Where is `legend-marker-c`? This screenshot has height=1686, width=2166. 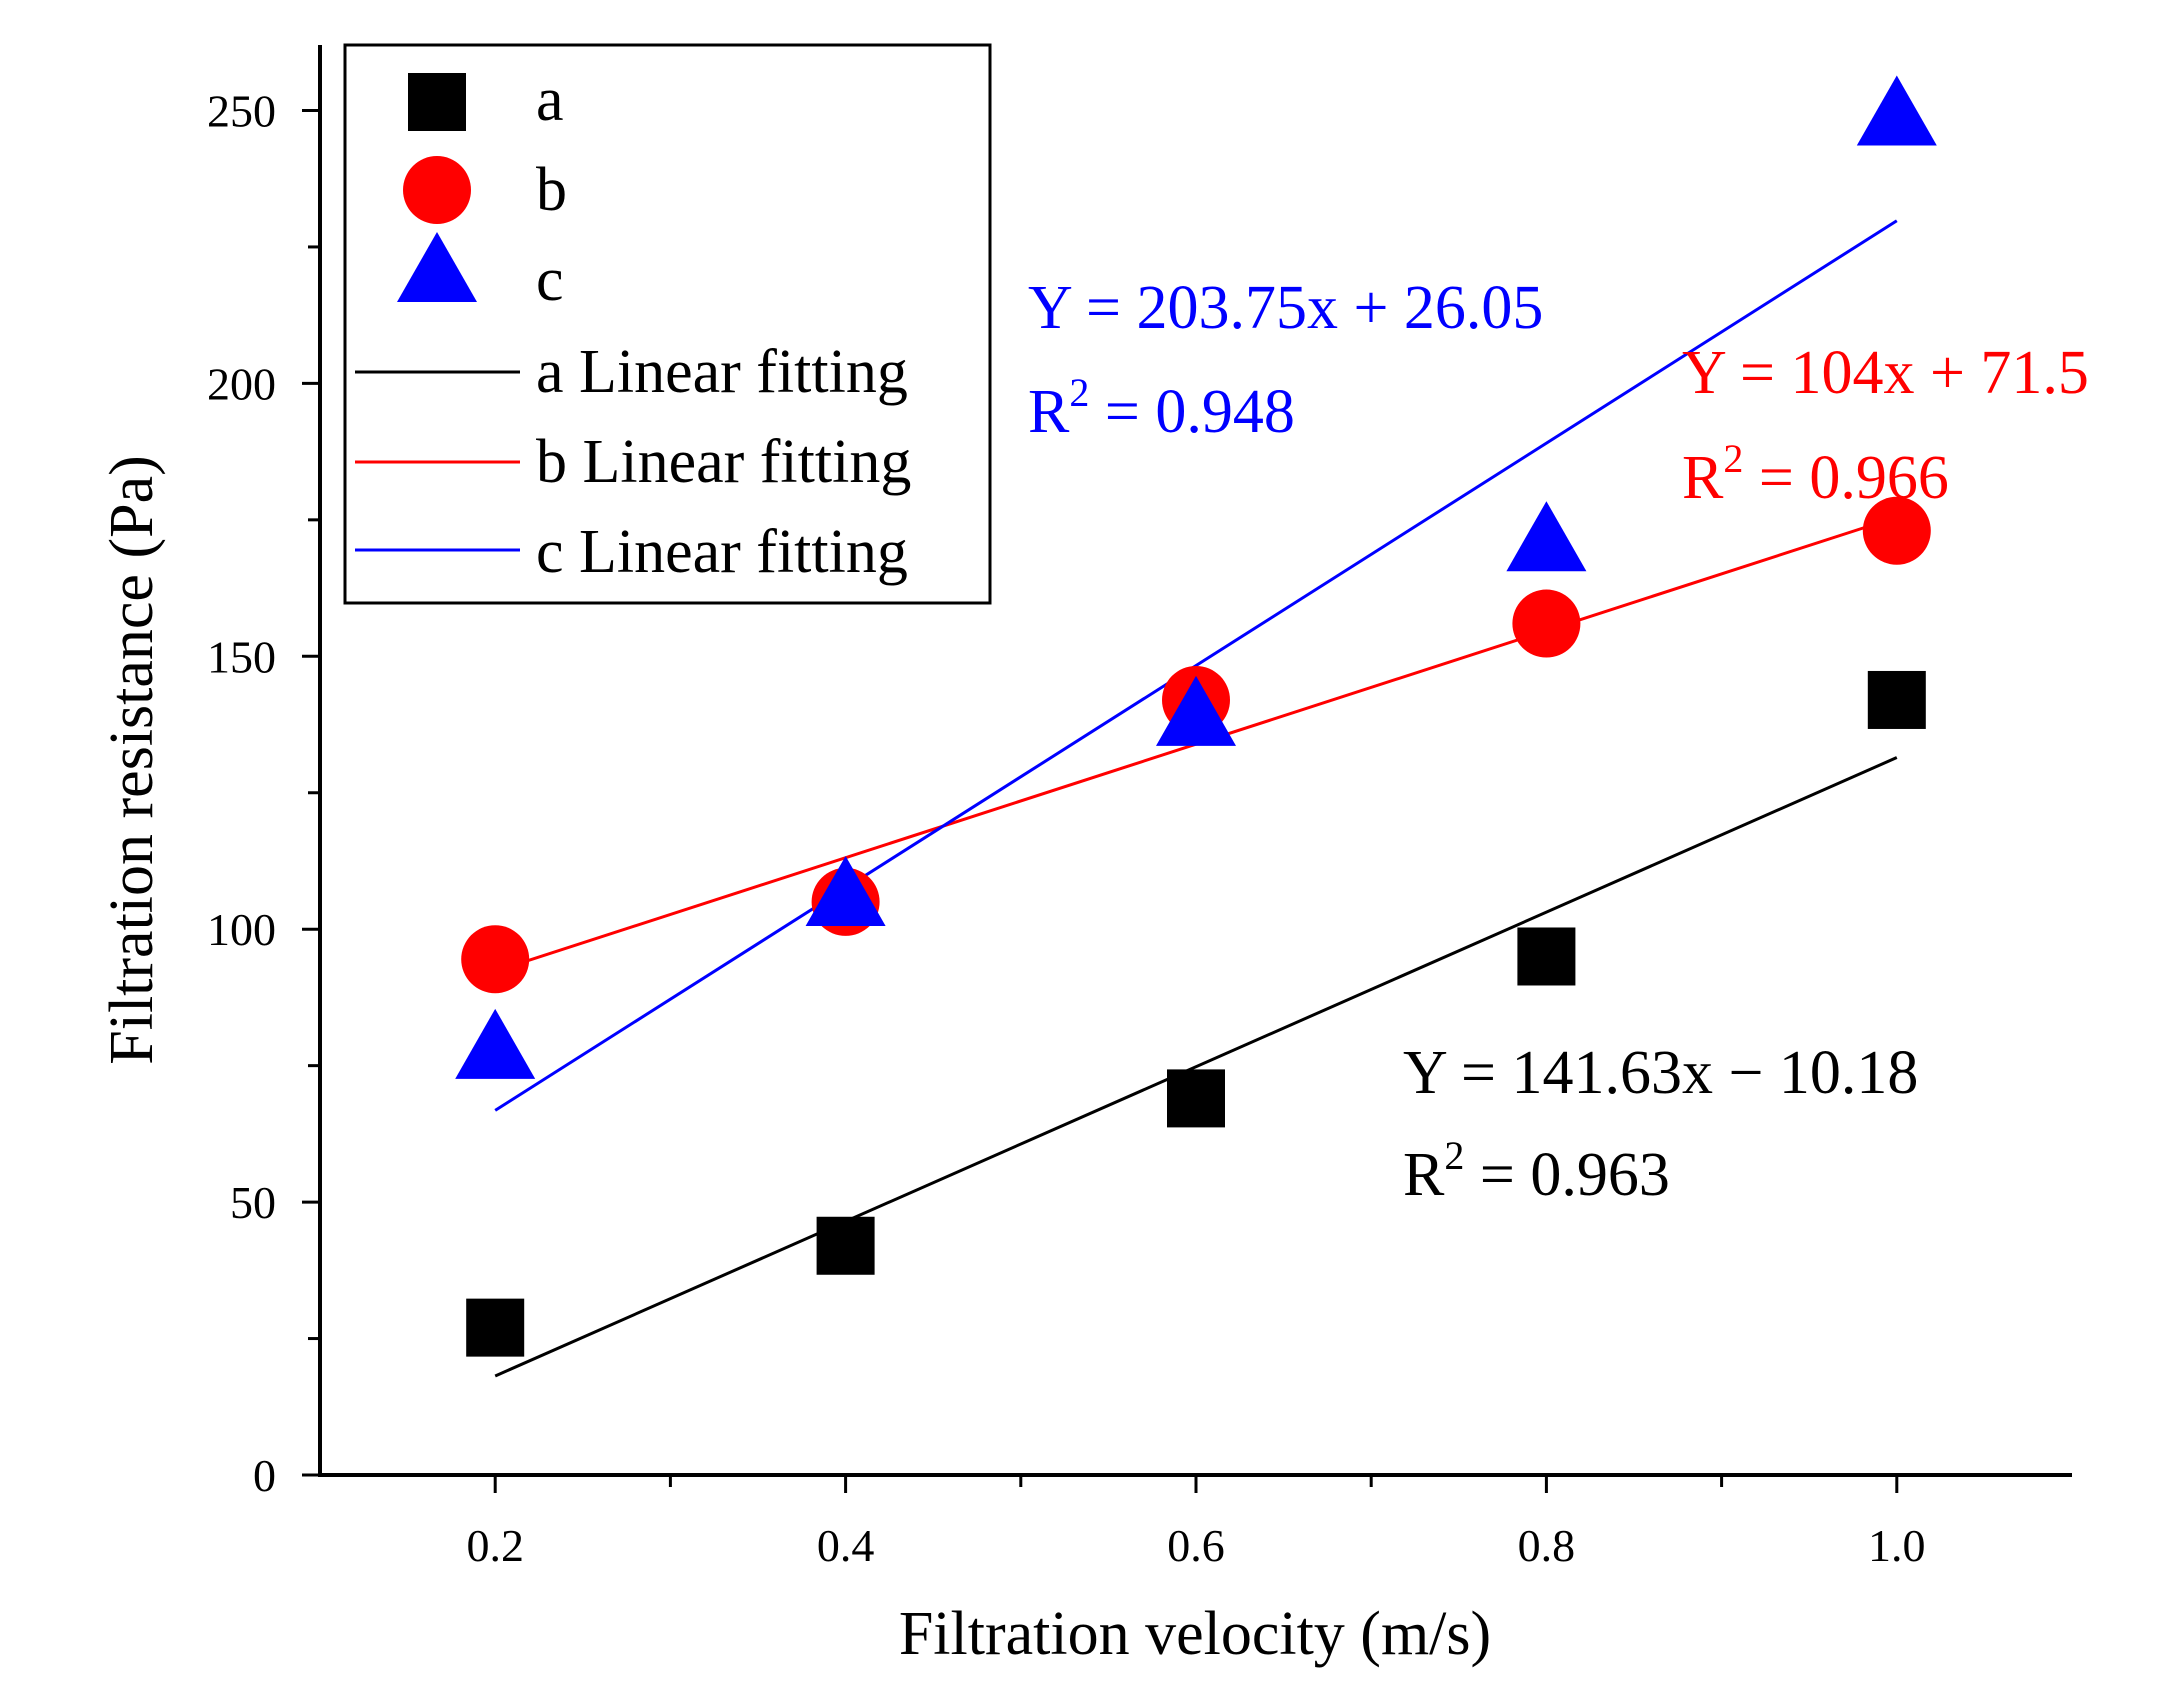
legend-marker-c is located at coordinates (437, 267).